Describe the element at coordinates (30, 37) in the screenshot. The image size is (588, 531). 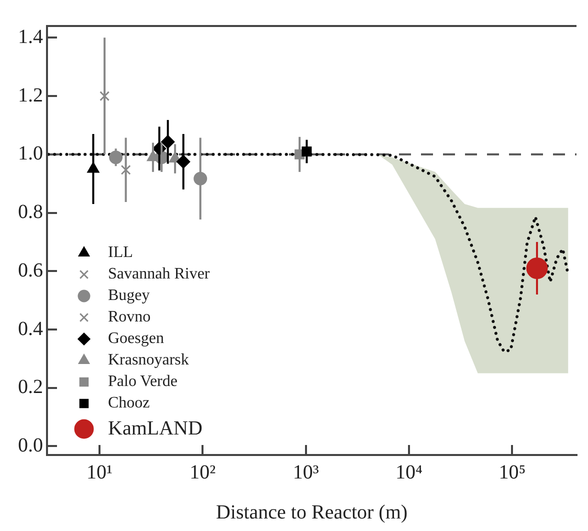
I see `y-tick-label: 1.4` at that location.